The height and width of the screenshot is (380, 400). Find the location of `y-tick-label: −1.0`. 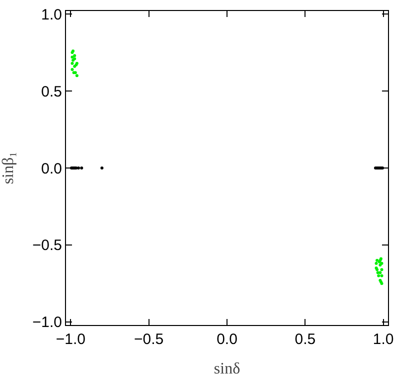

y-tick-label: −1.0 is located at coordinates (47, 323).